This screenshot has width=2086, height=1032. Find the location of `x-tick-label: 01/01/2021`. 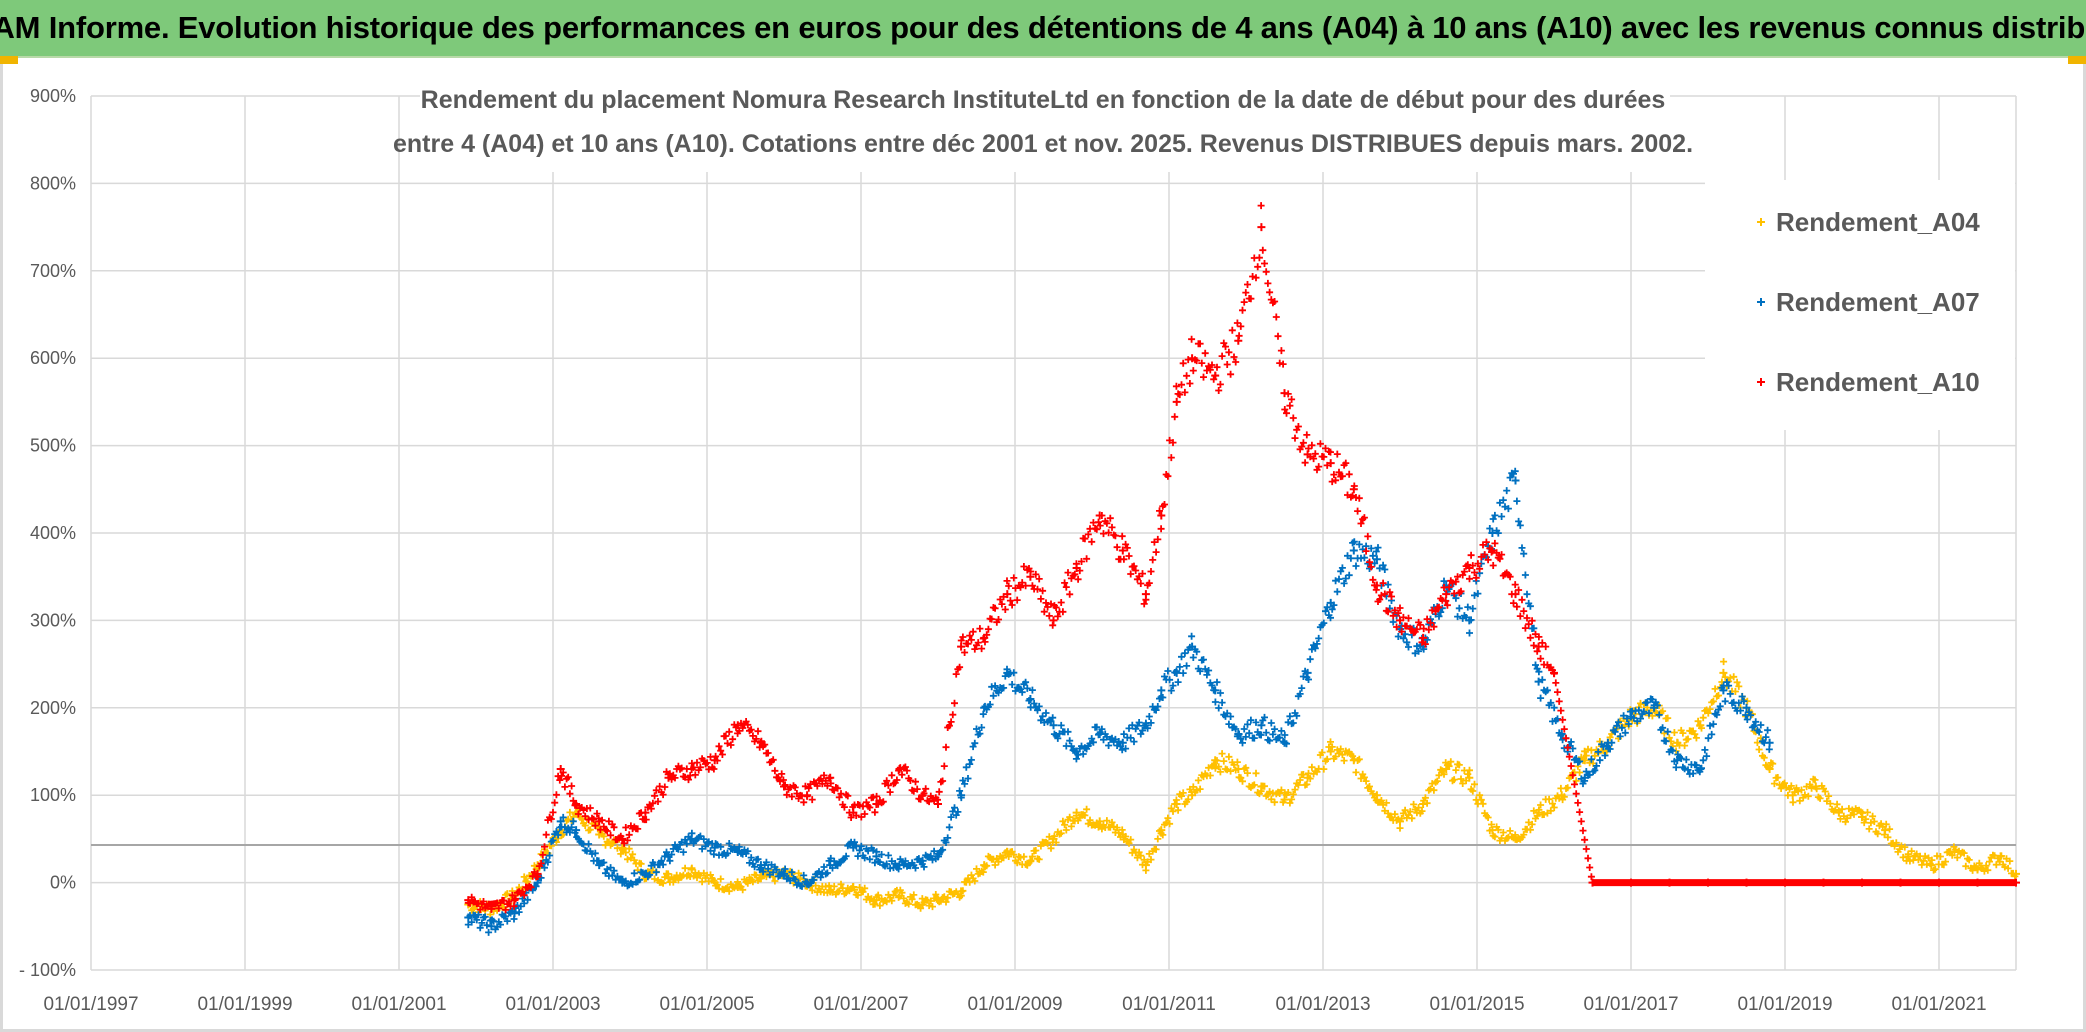

x-tick-label: 01/01/2021 is located at coordinates (1938, 1004).